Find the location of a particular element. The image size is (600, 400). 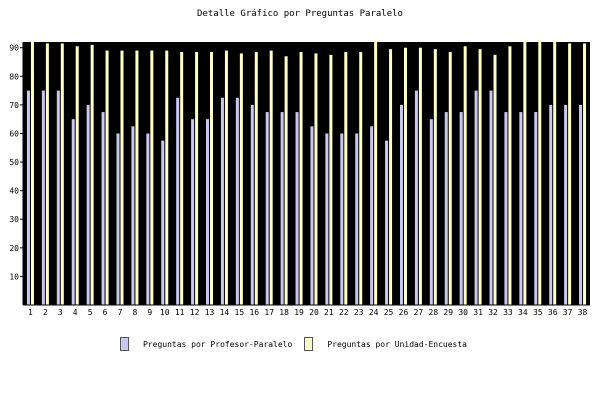

x-tick-label-14: 14 is located at coordinates (225, 312).